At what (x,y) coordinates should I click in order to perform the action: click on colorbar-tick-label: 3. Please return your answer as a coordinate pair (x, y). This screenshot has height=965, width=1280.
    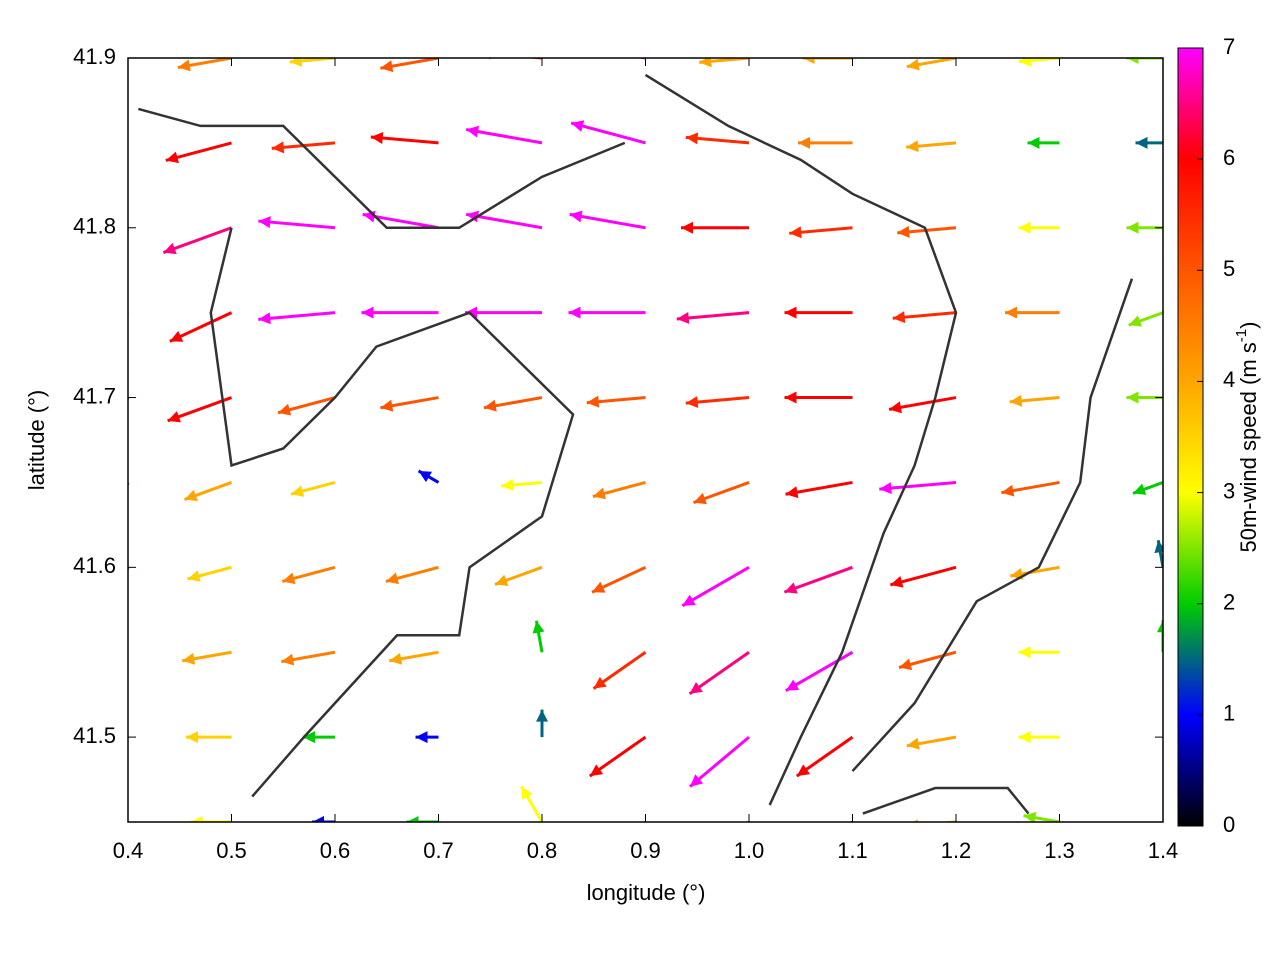
    Looking at the image, I should click on (1229, 490).